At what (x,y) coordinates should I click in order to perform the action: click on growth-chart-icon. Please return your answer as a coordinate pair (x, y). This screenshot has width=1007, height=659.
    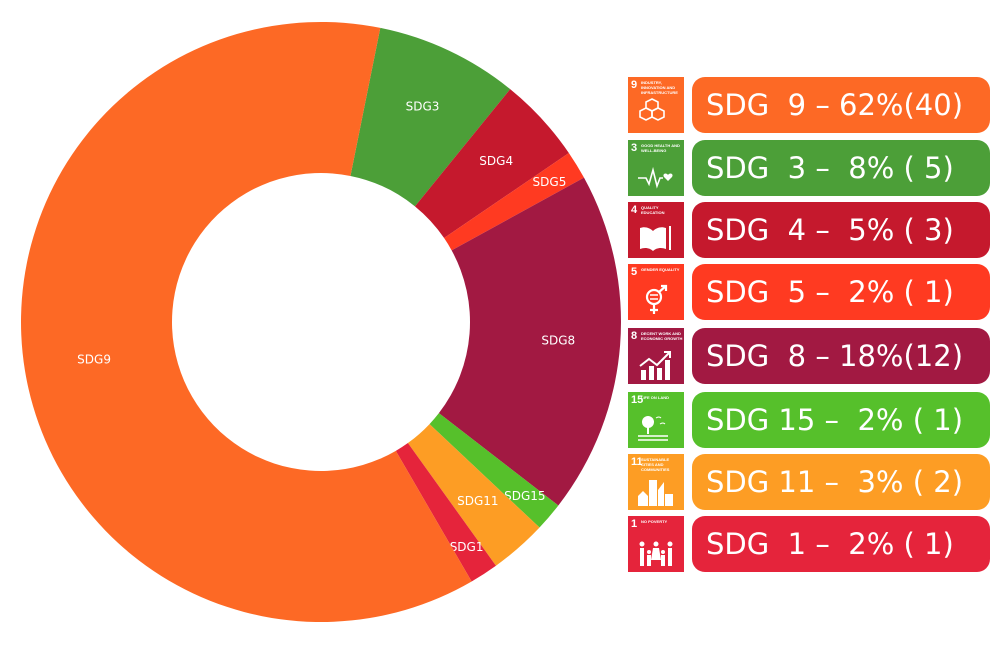
    Looking at the image, I should click on (656, 364).